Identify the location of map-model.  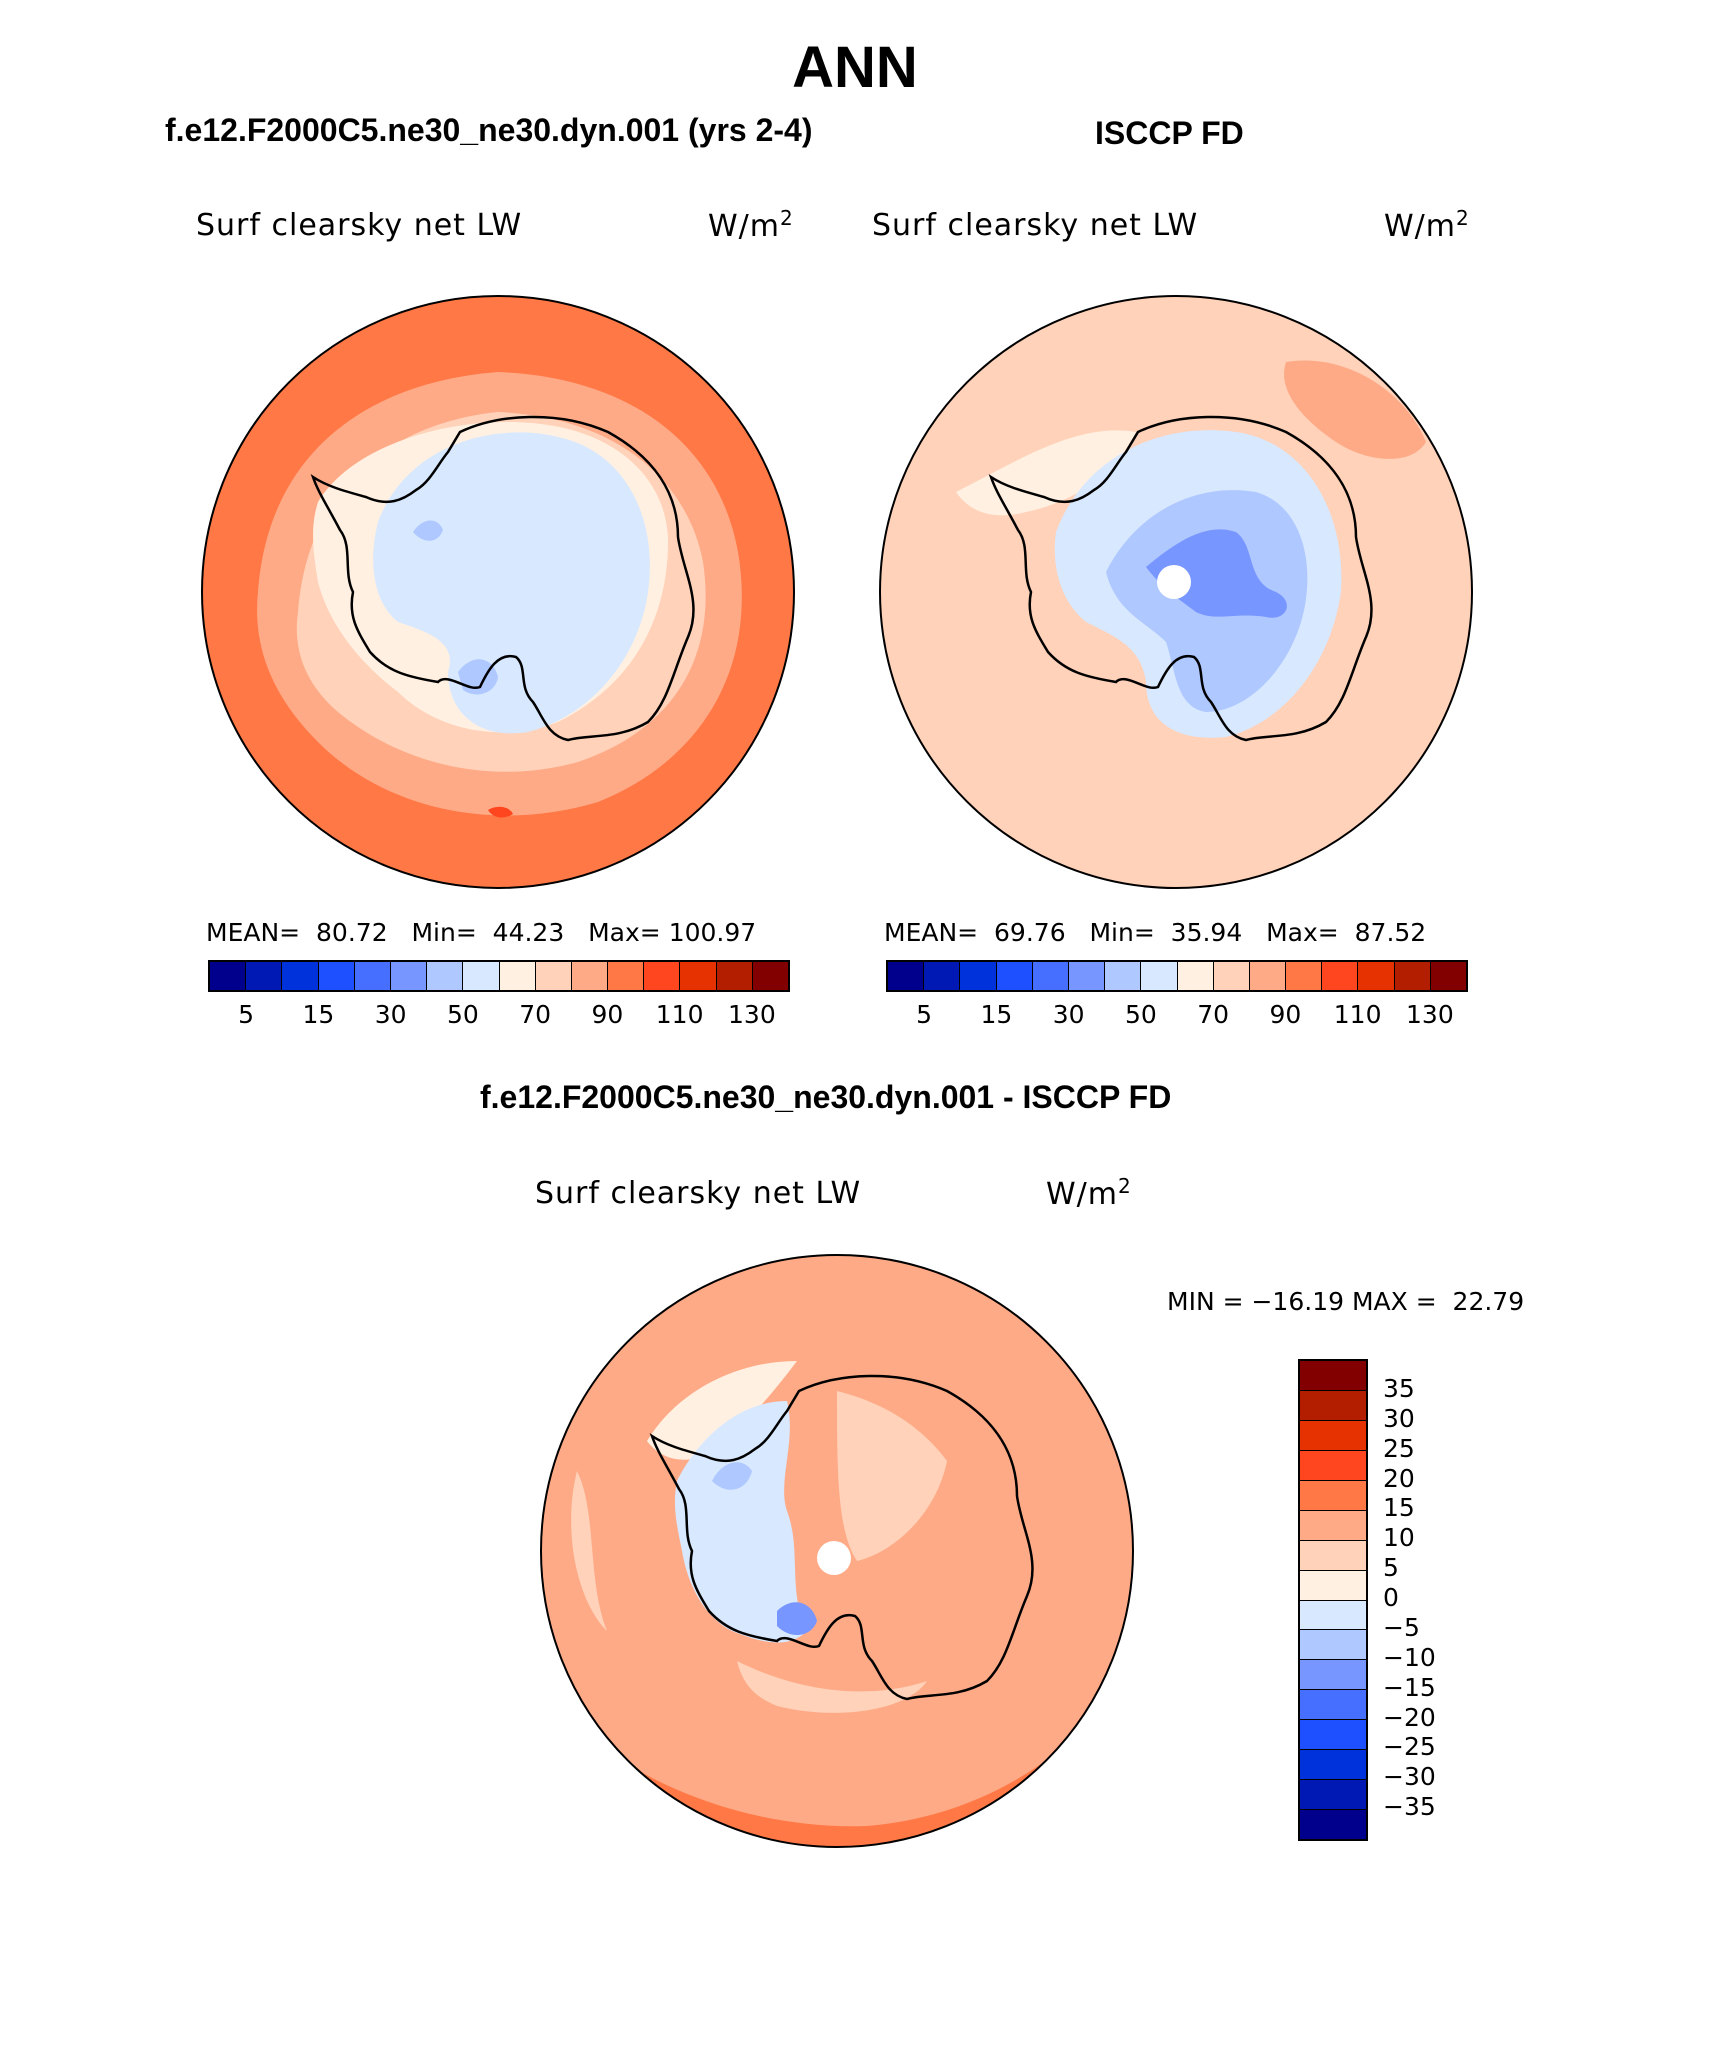
(498, 592).